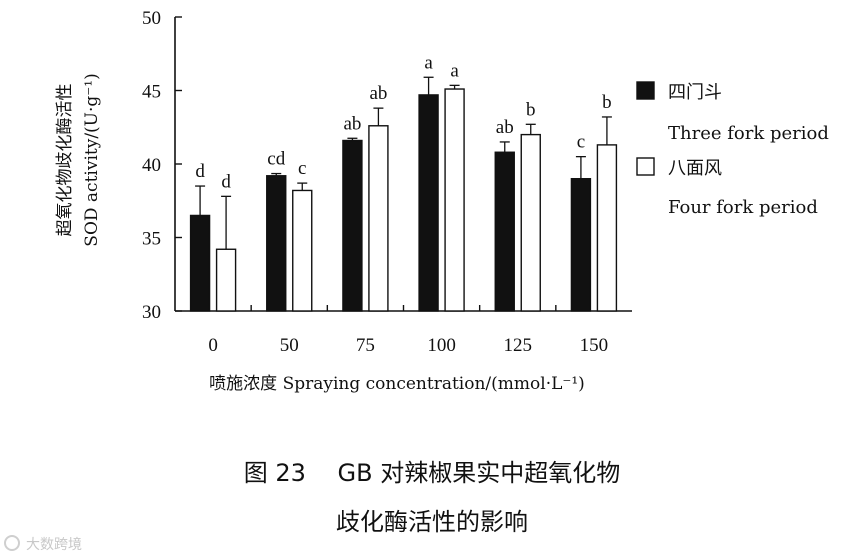 Image resolution: width=865 pixels, height=559 pixels. Describe the element at coordinates (65, 160) in the screenshot. I see `y-axis-title-zh: 超氧化物歧化酶活性` at that location.